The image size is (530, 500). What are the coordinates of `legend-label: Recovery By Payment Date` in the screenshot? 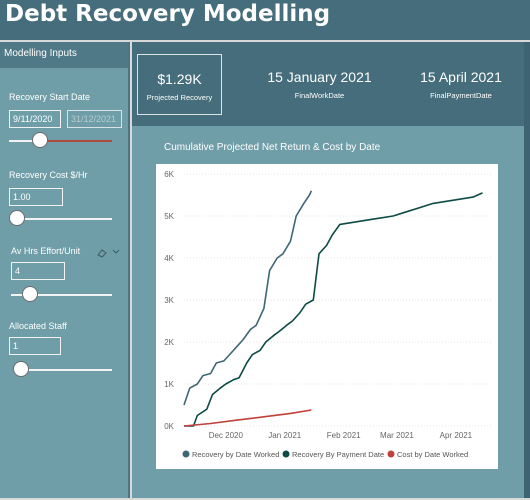 It's located at (338, 454).